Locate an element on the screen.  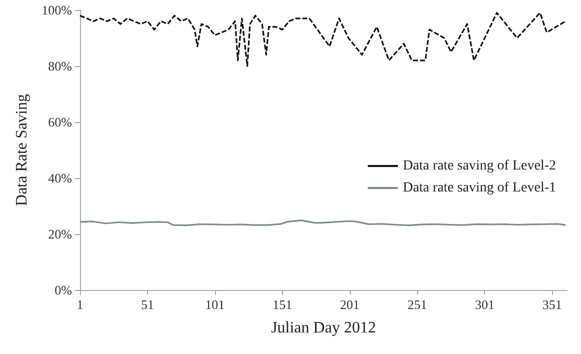
x-tick-label: 351 is located at coordinates (552, 304).